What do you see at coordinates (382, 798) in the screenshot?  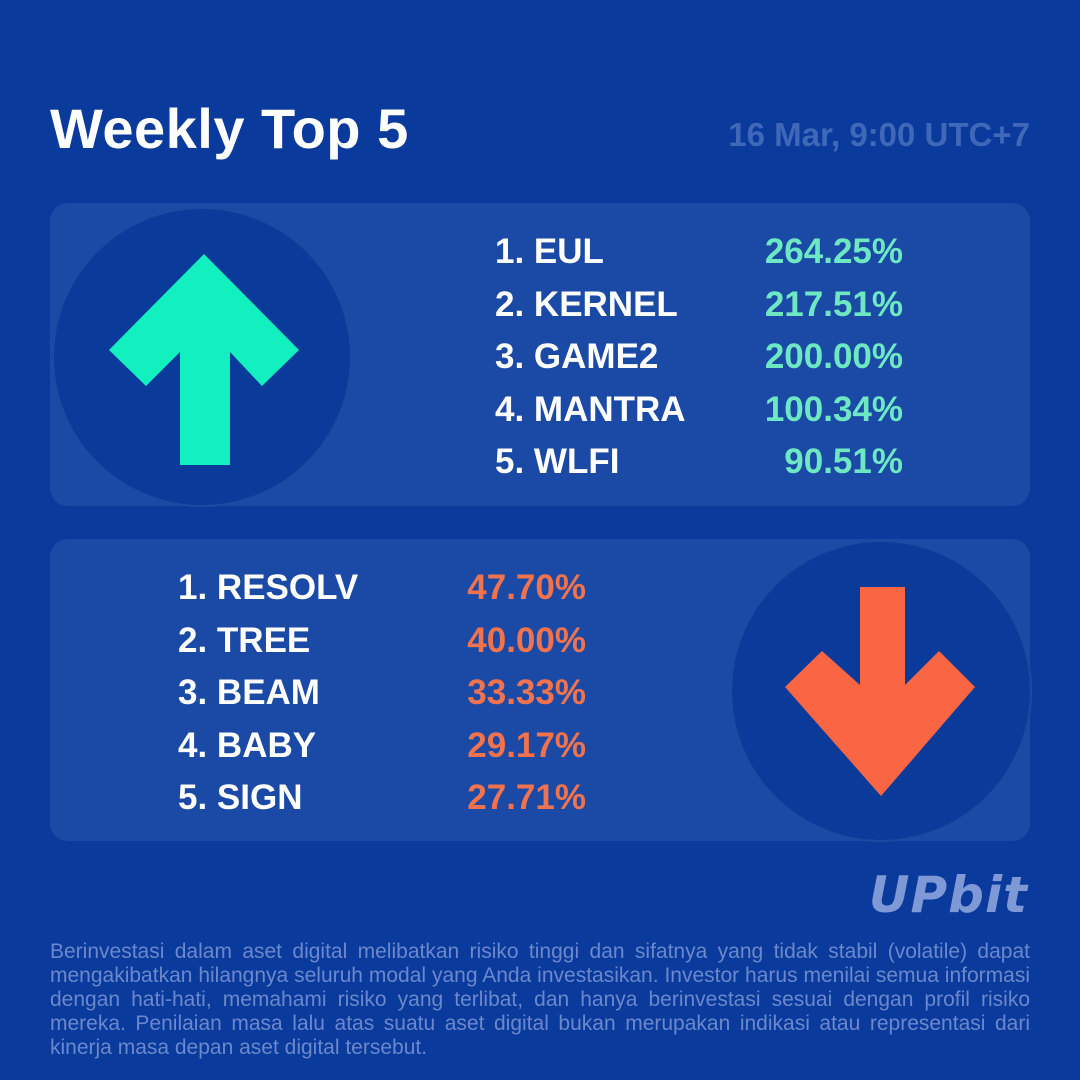 I see `list-item: 5. SIGN 27.71%` at bounding box center [382, 798].